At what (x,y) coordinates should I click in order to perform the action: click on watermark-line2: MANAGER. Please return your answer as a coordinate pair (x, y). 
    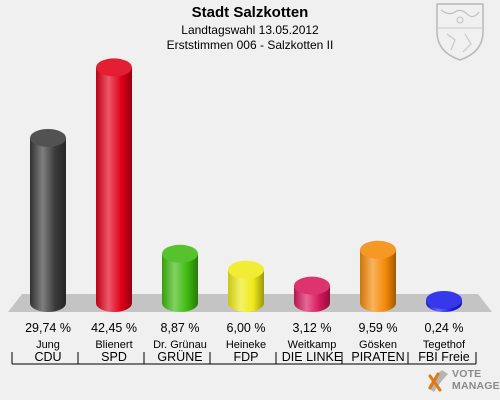
    Looking at the image, I should click on (476, 386).